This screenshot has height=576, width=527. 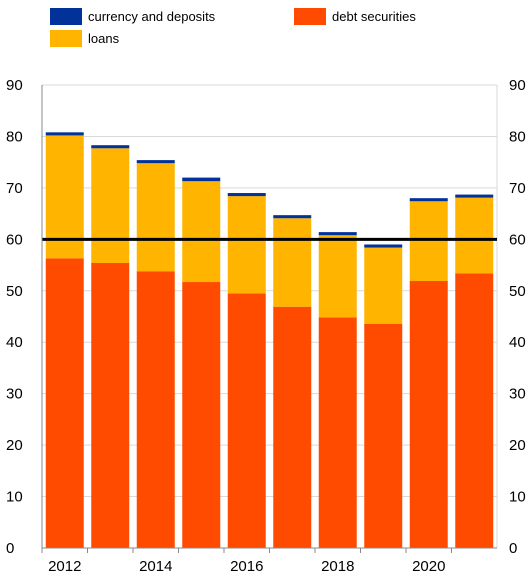 What do you see at coordinates (155, 566) in the screenshot?
I see `x-tick-label: 2014` at bounding box center [155, 566].